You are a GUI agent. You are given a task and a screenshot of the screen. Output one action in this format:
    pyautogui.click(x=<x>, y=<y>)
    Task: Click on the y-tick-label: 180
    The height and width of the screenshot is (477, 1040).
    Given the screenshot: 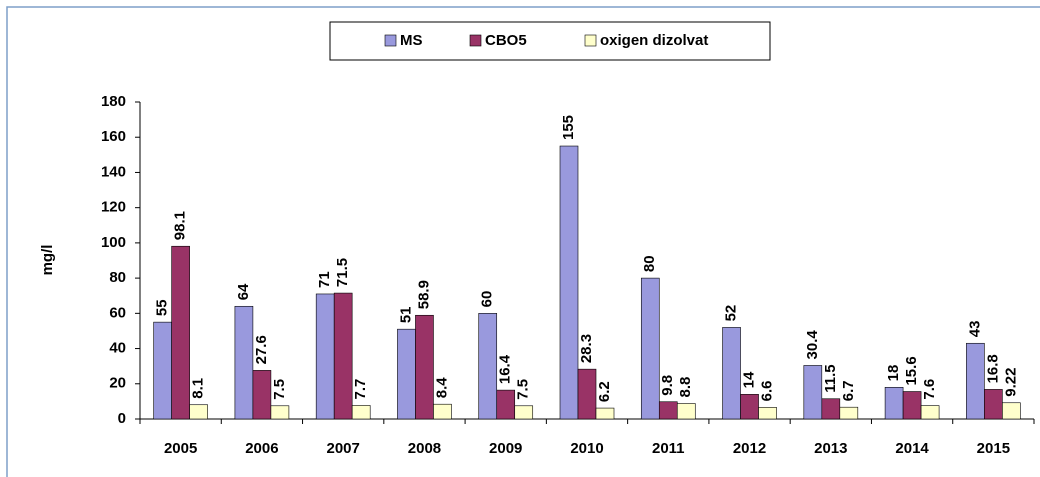 What is the action you would take?
    pyautogui.click(x=113, y=101)
    